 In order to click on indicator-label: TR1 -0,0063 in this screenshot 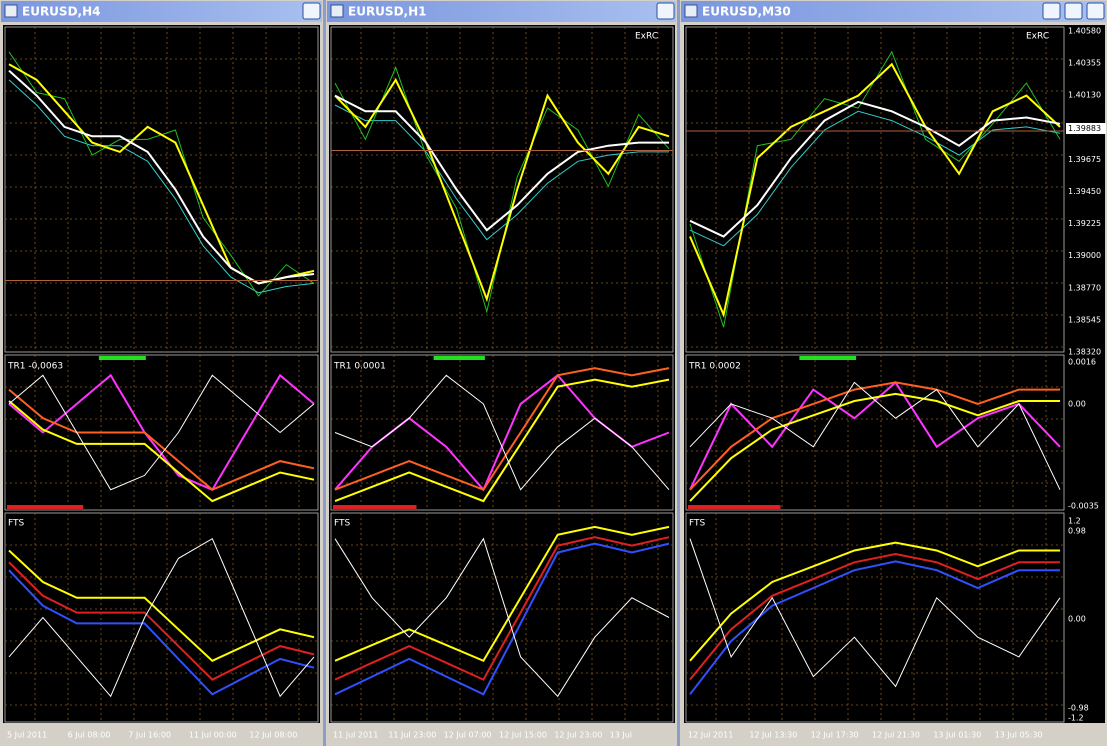, I will do `click(35, 367)`.